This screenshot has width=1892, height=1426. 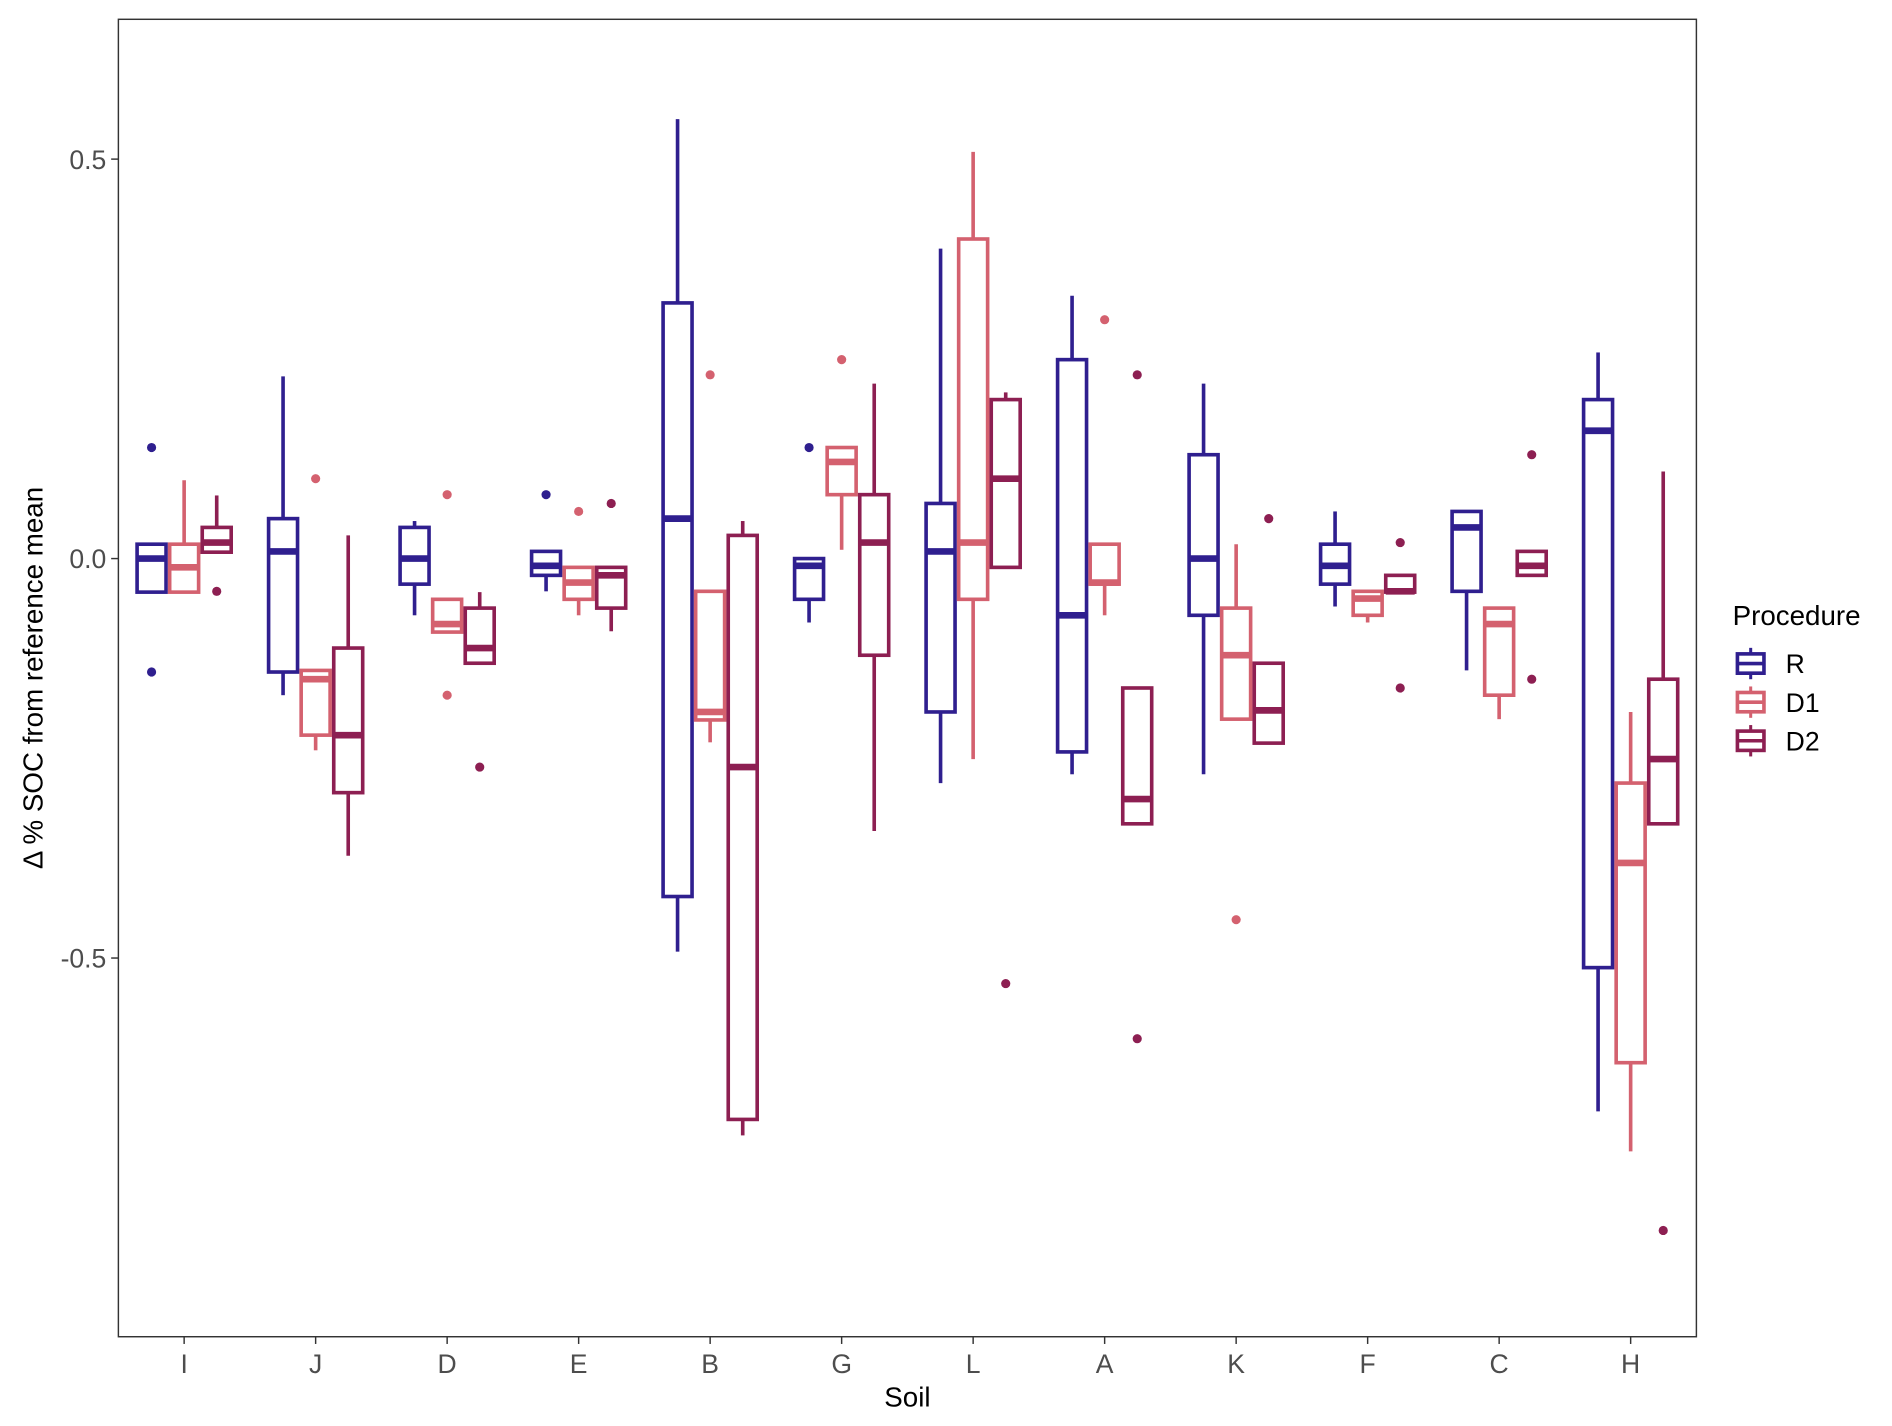 I want to click on box-D2-F, so click(x=1400, y=615).